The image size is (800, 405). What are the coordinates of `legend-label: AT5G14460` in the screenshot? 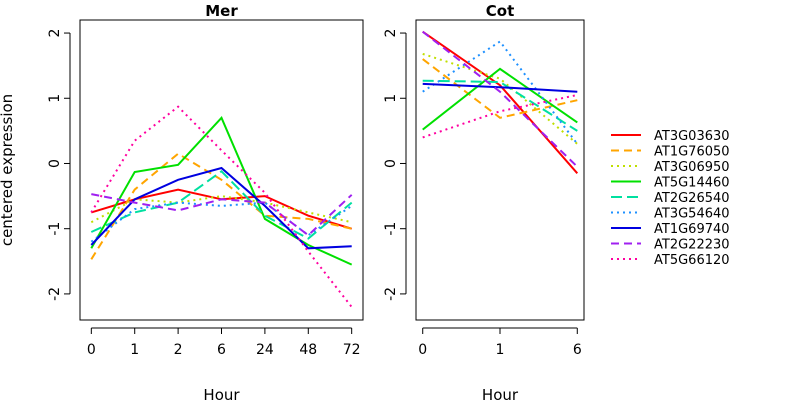 It's located at (692, 183).